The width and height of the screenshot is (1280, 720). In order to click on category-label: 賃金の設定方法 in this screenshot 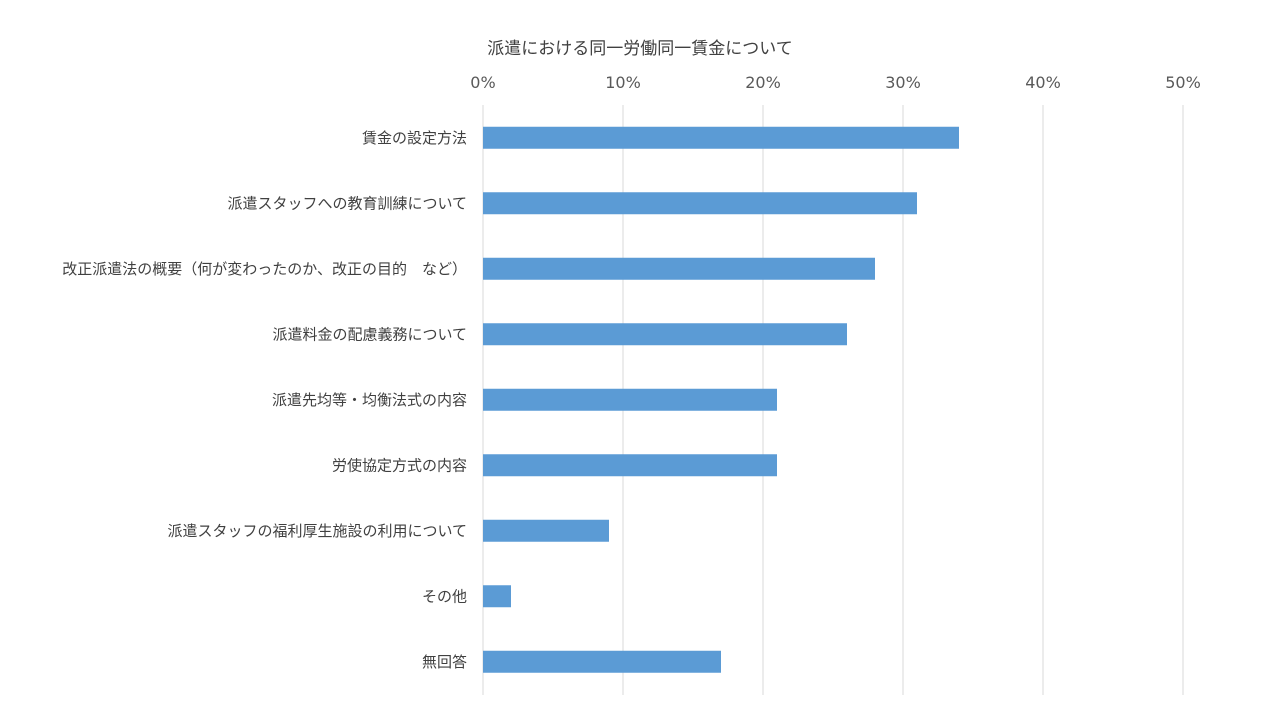, I will do `click(414, 138)`.